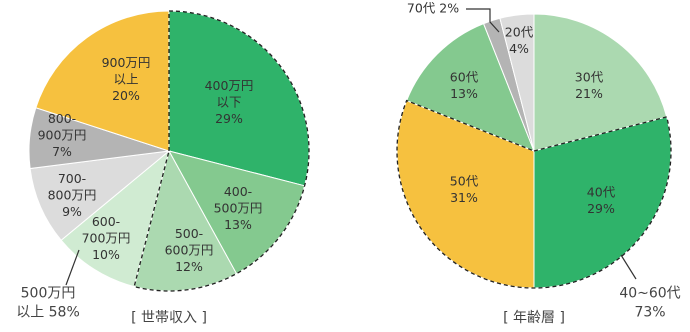 Image resolution: width=690 pixels, height=332 pixels. I want to click on group-callout: 40~60代 73%, so click(649, 303).